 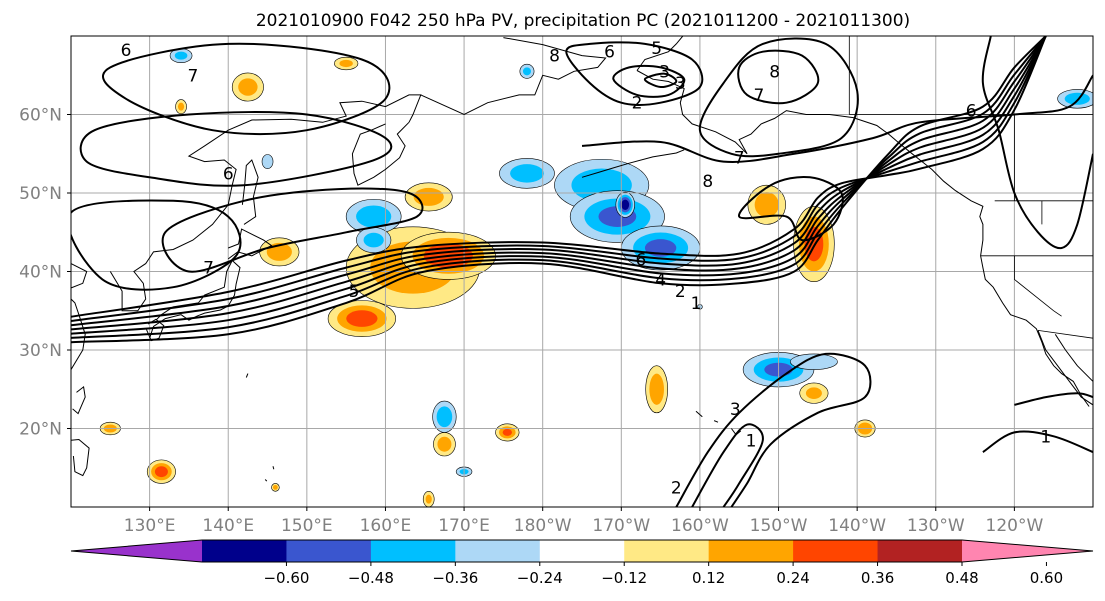 I want to click on colorbar-tick-label: −0.36, so click(x=455, y=578).